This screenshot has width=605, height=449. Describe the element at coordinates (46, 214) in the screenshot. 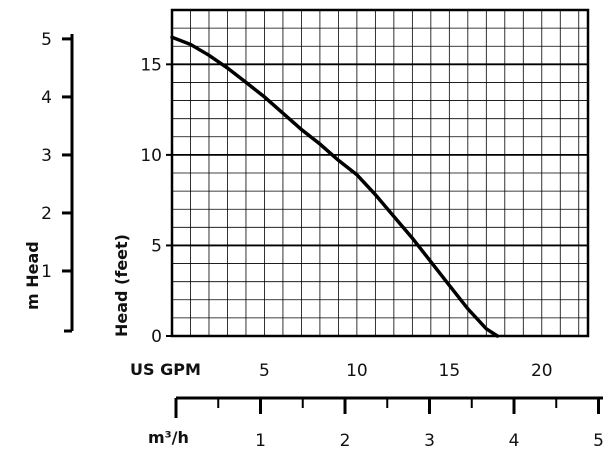

I see `meter-tick-label: 2` at that location.